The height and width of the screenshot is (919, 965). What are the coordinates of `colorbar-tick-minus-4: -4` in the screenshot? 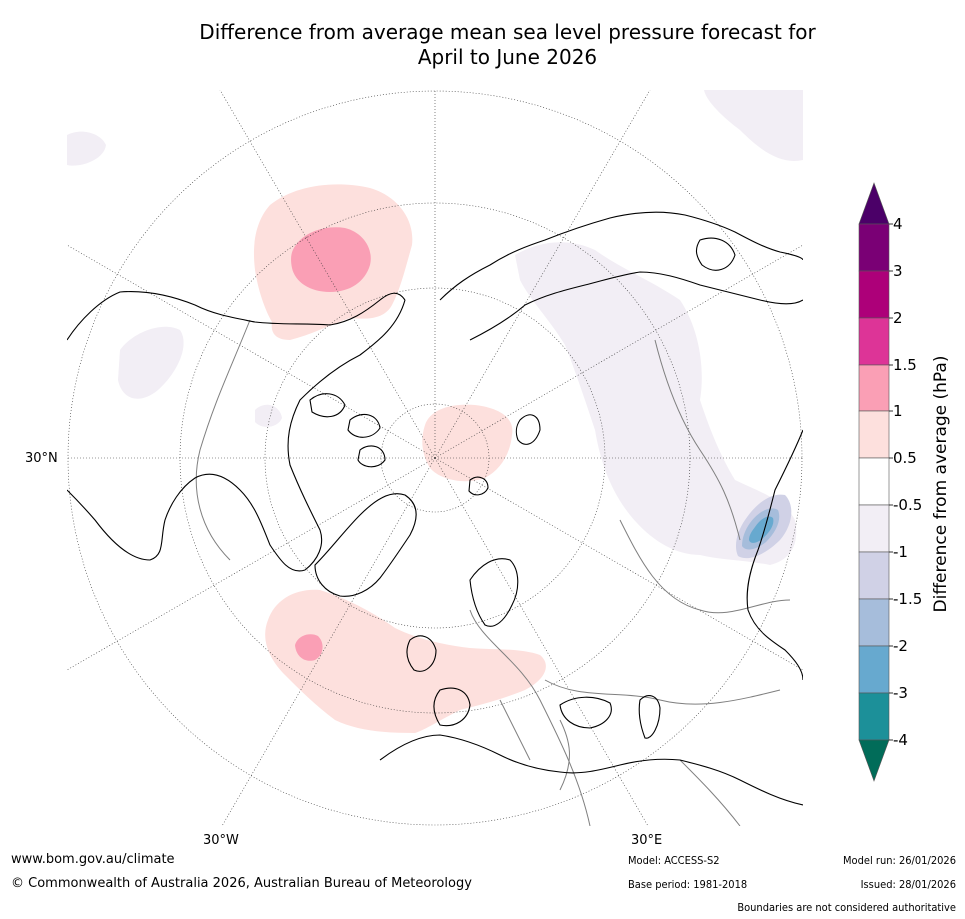 It's located at (900, 740).